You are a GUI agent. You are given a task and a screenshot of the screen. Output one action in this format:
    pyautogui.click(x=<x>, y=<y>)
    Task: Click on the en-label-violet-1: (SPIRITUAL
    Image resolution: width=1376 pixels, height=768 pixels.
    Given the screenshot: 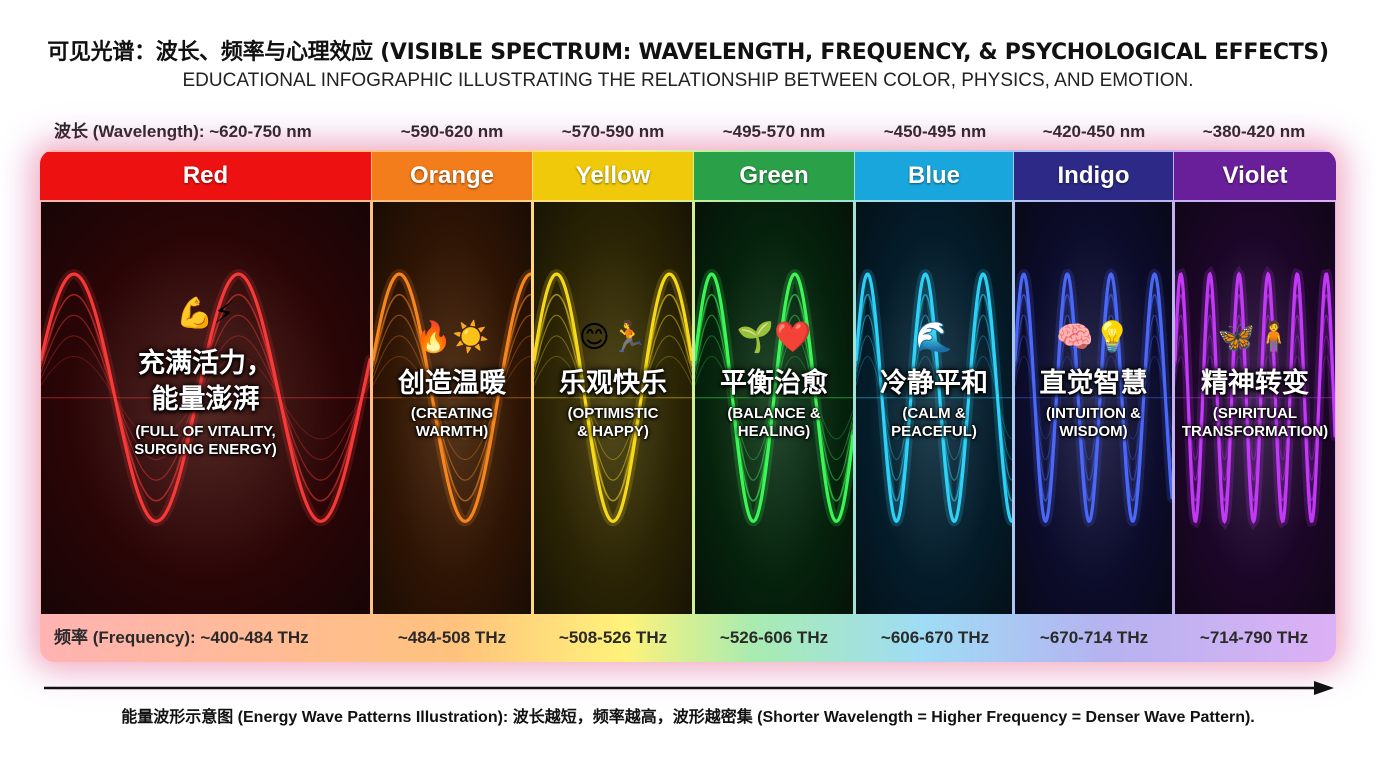 What is the action you would take?
    pyautogui.click(x=1255, y=413)
    